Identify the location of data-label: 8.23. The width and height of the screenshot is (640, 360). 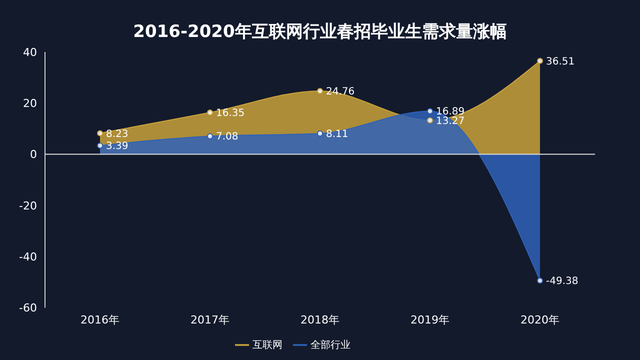
(117, 134).